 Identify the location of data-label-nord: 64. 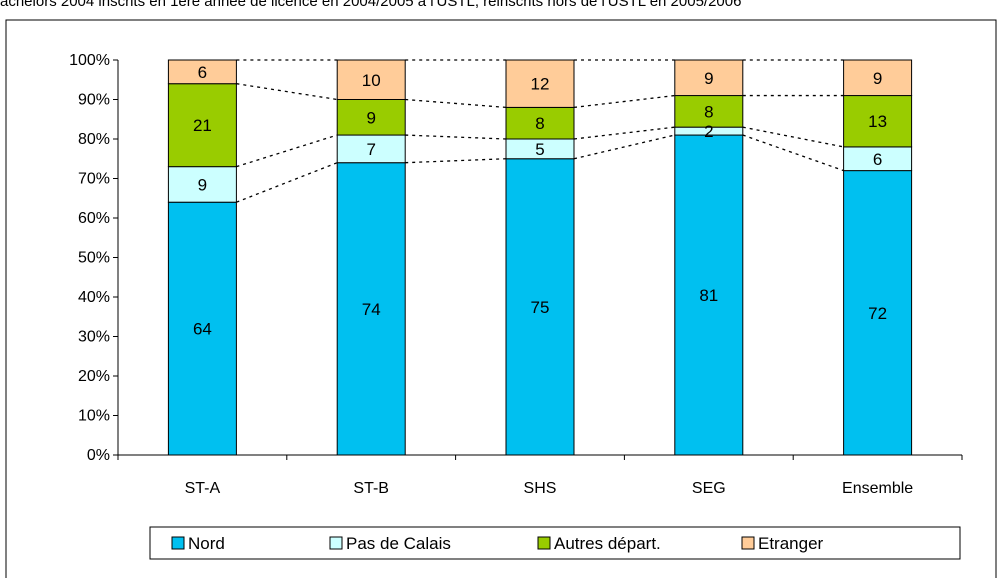
(202, 329).